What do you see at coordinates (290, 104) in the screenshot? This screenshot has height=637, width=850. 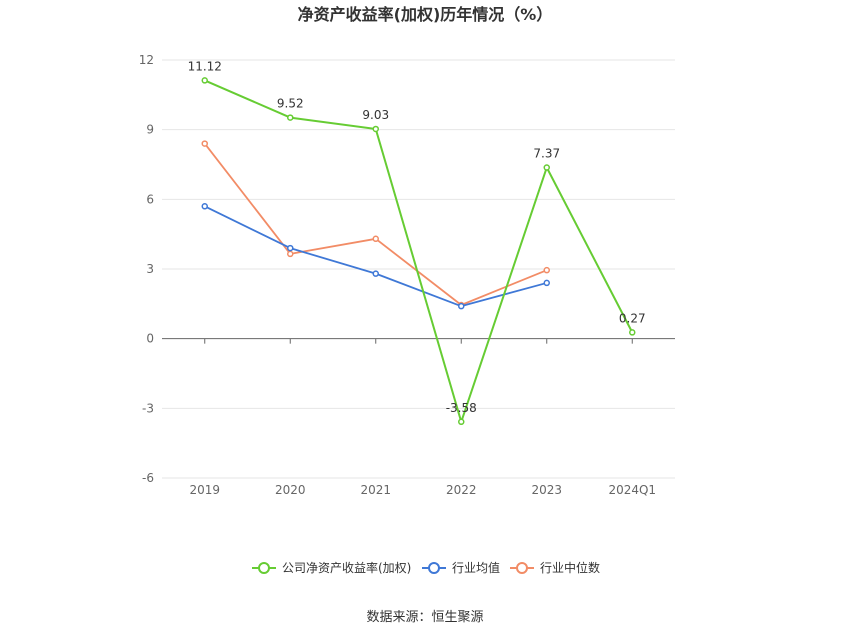 I see `data-label: 9.52` at bounding box center [290, 104].